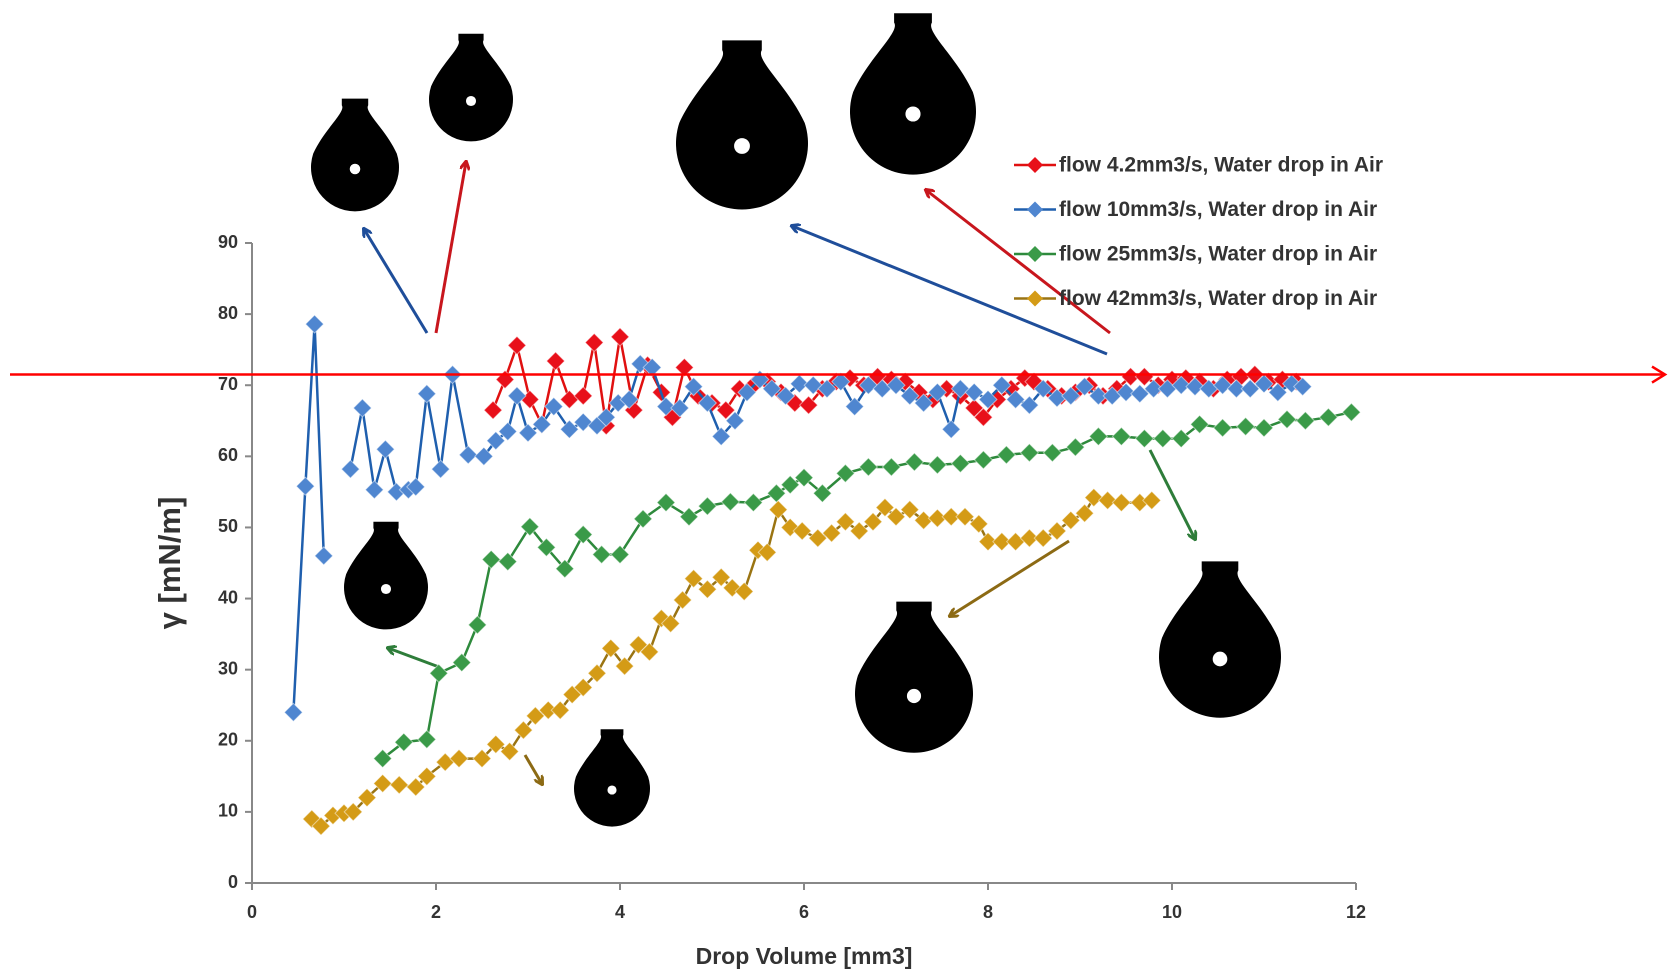 The width and height of the screenshot is (1673, 975). What do you see at coordinates (620, 912) in the screenshot?
I see `x-tick-label: 4` at bounding box center [620, 912].